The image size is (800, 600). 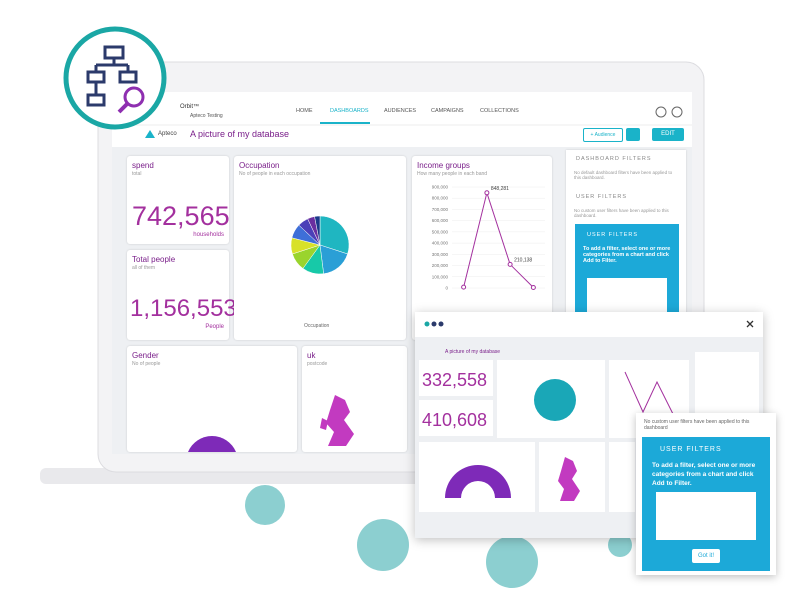 I want to click on y-tick-label: 200,000, so click(x=440, y=265).